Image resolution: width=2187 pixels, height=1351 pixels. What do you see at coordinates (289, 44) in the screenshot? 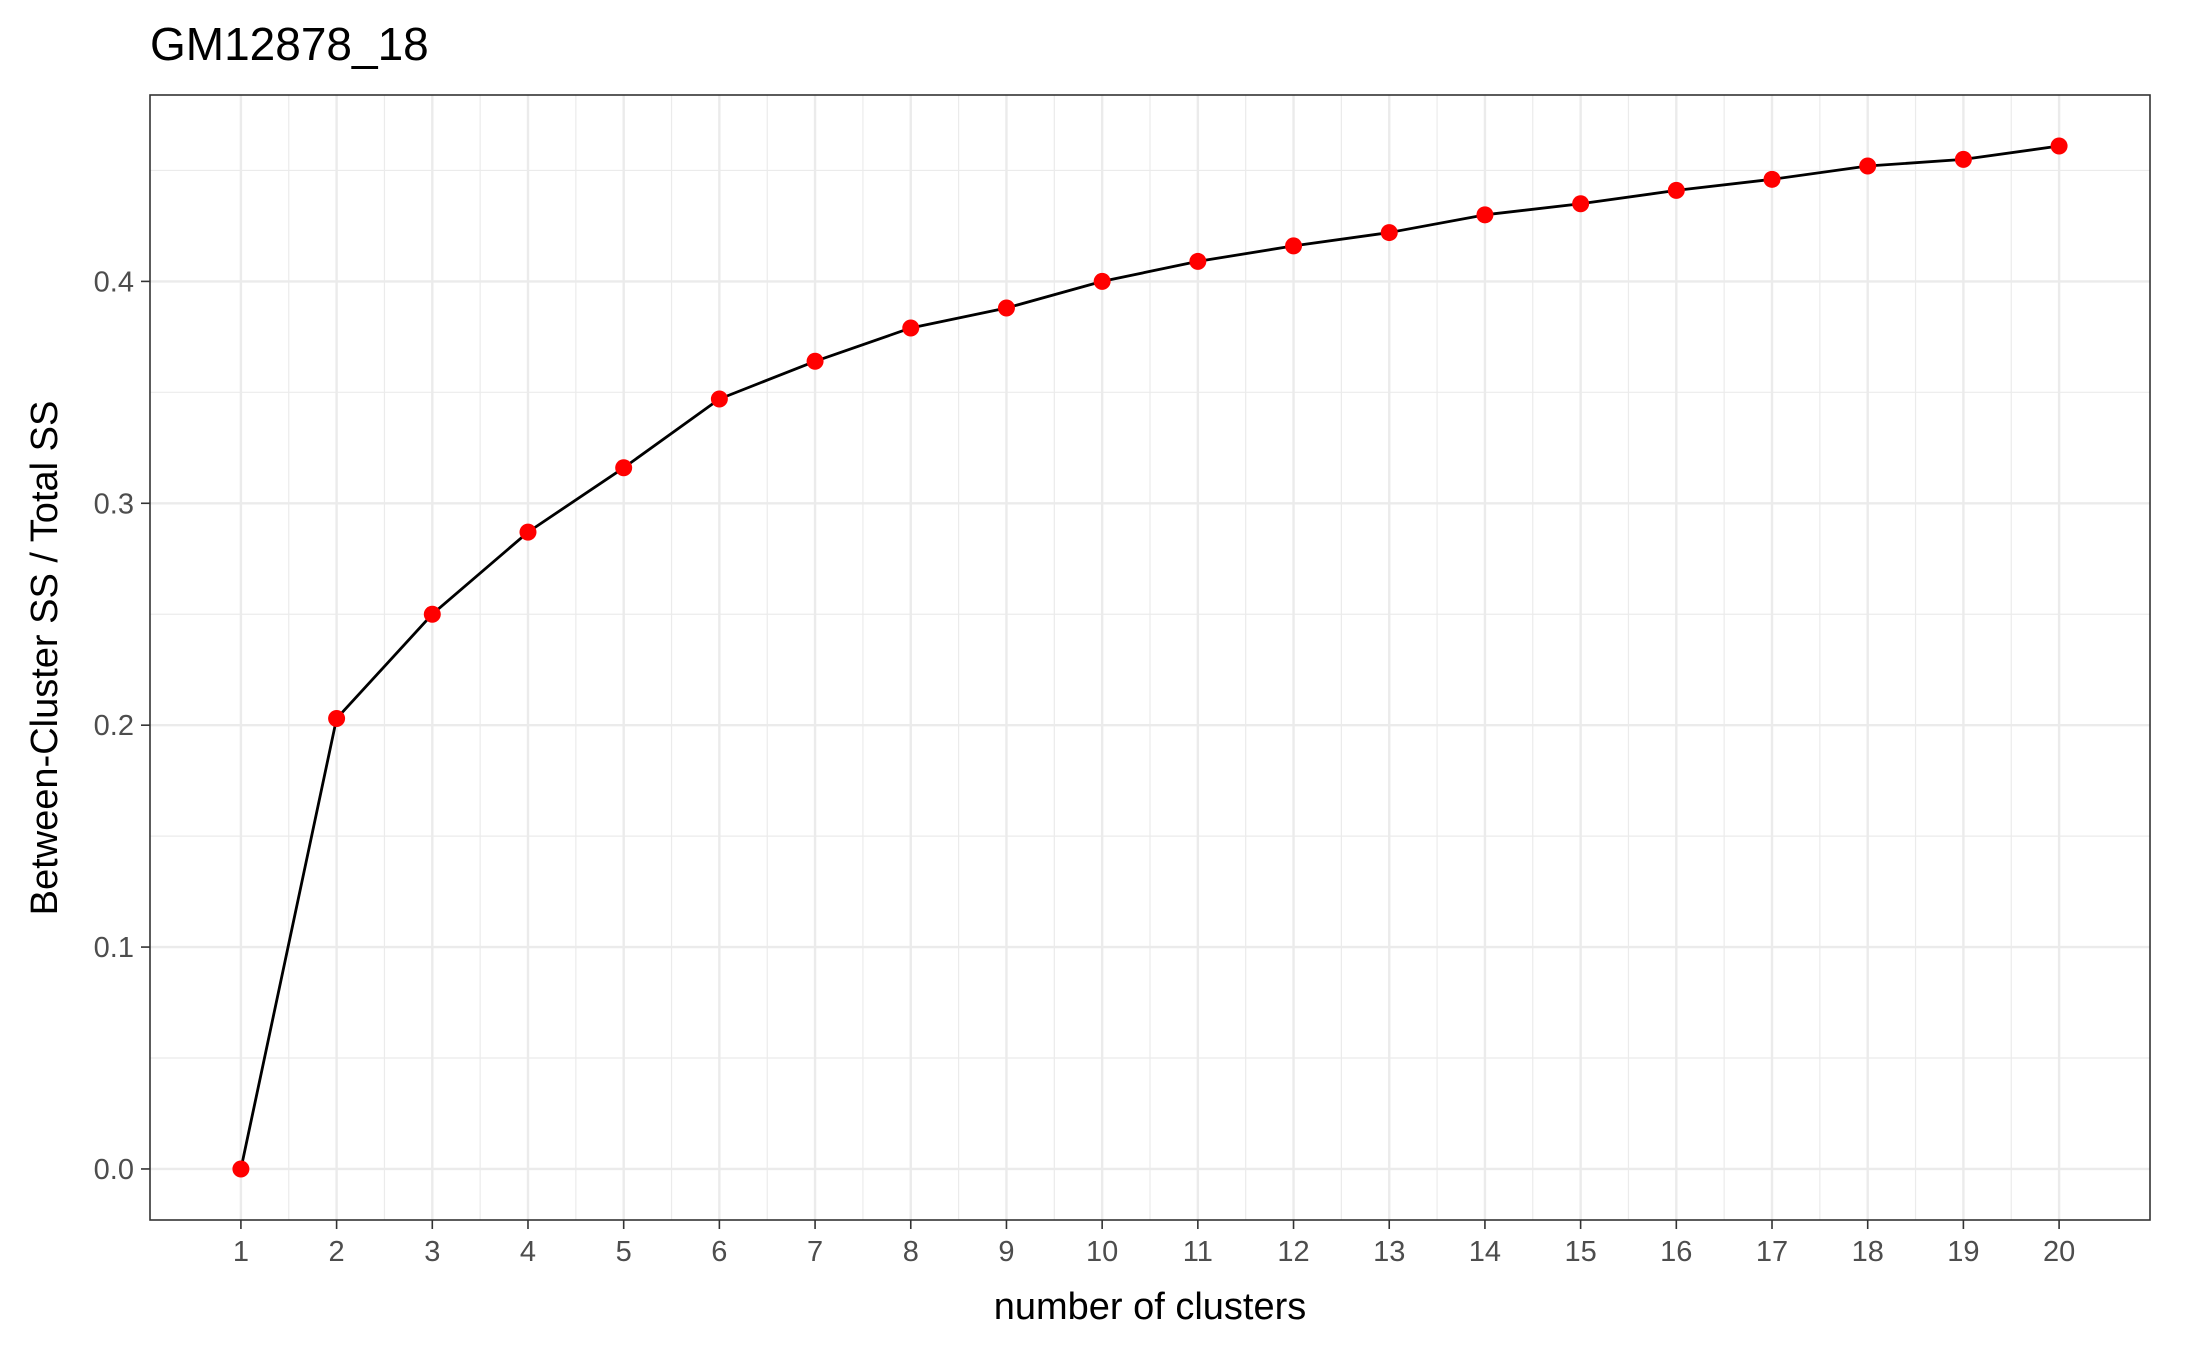
I see `chart-title: GM12878_18` at bounding box center [289, 44].